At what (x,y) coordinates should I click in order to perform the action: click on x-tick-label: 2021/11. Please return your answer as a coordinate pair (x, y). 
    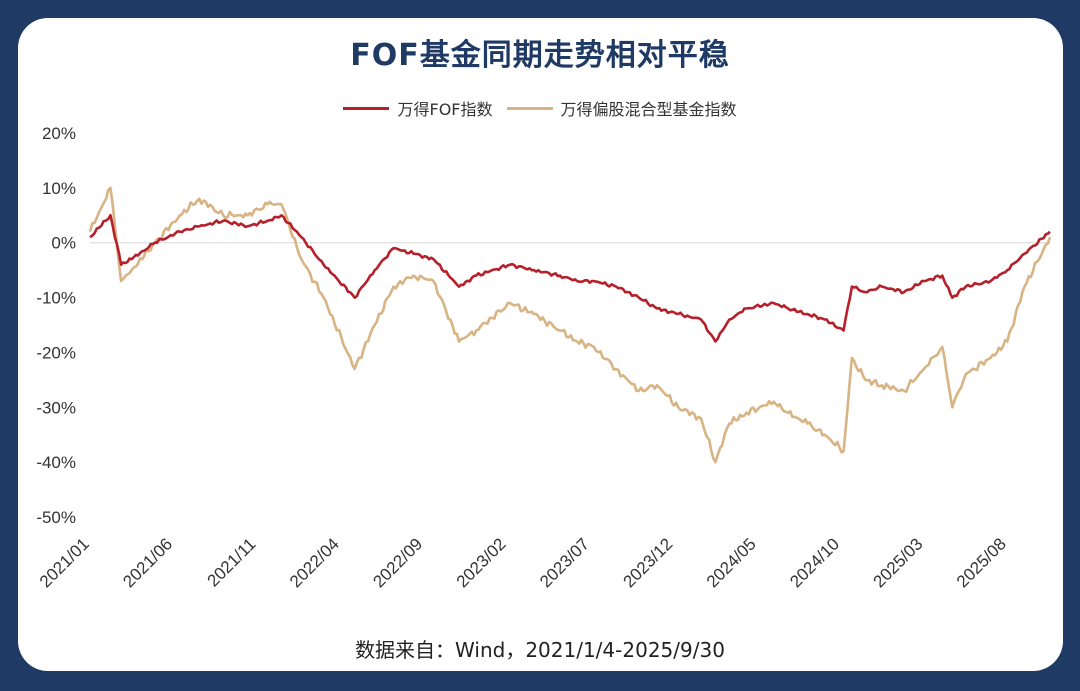
    Looking at the image, I should click on (232, 562).